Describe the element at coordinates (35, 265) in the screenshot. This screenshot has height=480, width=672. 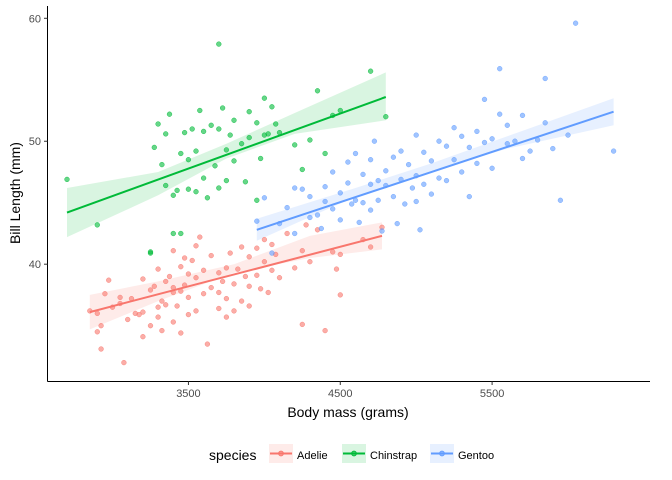
I see `y-tick-label: 40` at that location.